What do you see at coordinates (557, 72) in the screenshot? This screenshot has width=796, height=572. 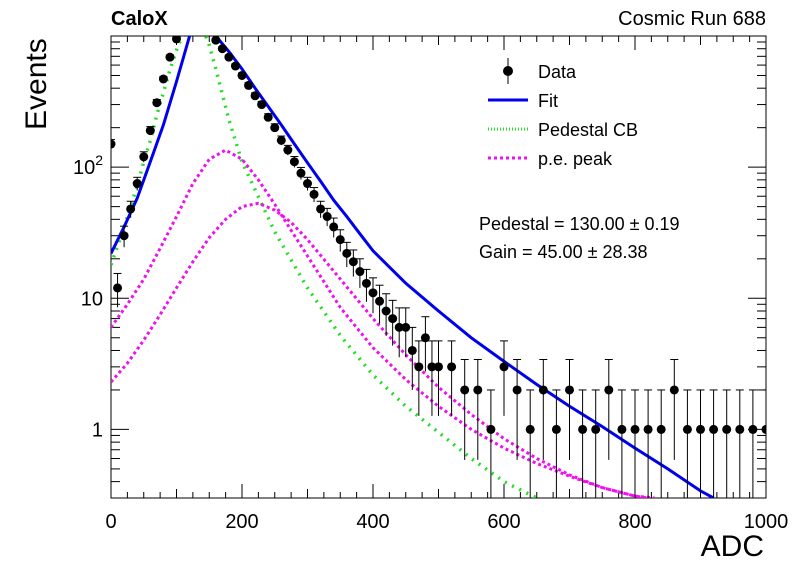 I see `legend-label: Data` at bounding box center [557, 72].